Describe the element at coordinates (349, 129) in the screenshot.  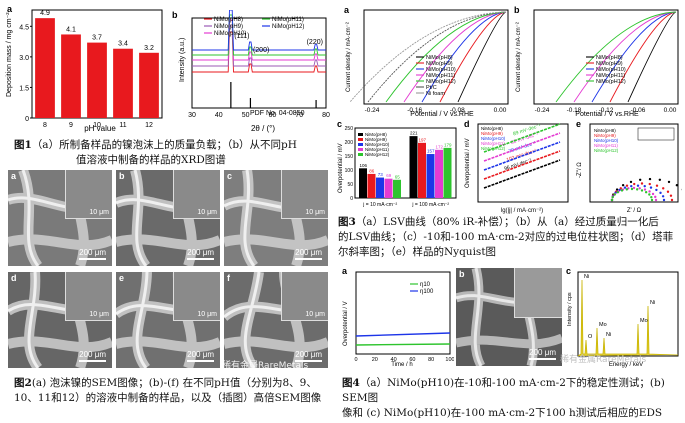
I see `fig3c-ytick-label: 250` at that location.